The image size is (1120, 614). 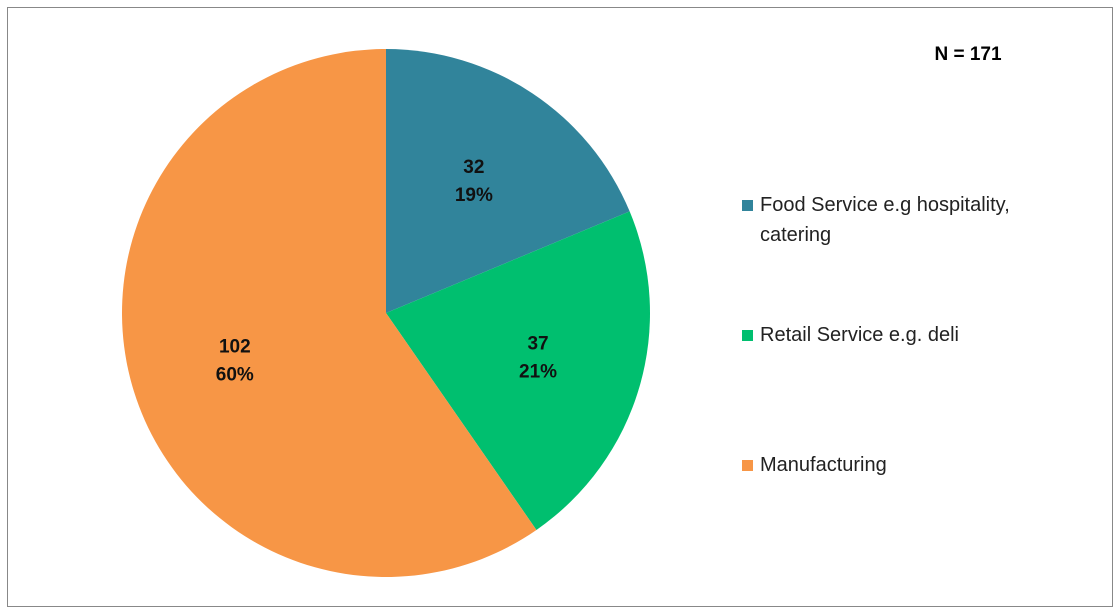 I want to click on annotation: N = 171, so click(x=968, y=54).